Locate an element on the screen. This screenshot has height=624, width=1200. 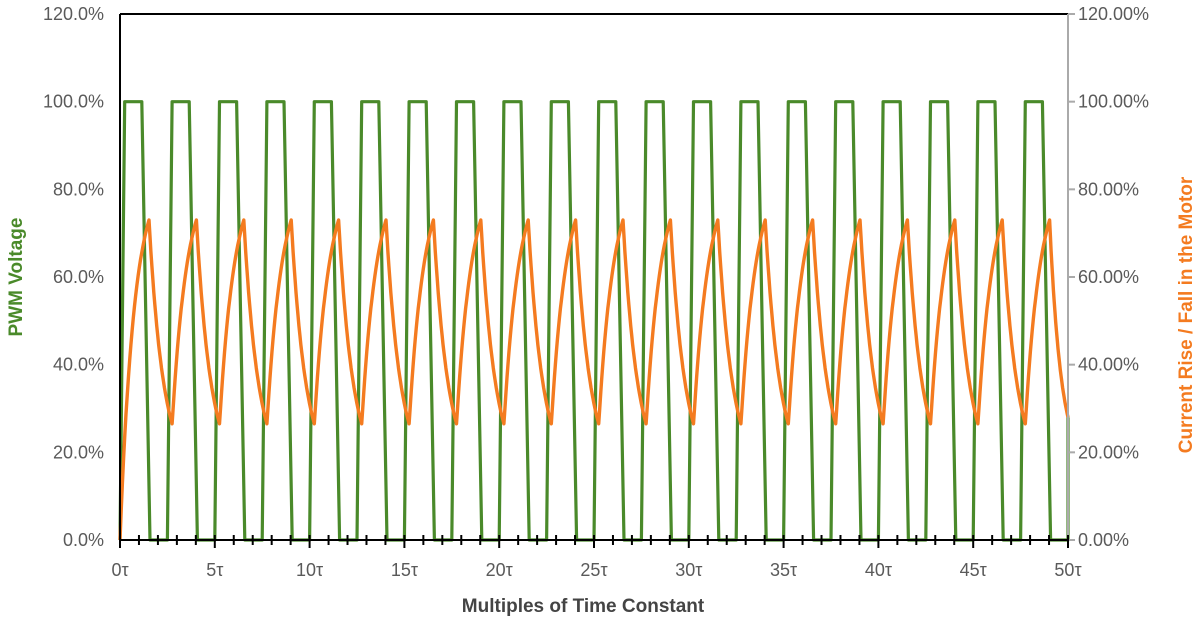
x-axis-title: Multiples of Time Constant is located at coordinates (583, 606).